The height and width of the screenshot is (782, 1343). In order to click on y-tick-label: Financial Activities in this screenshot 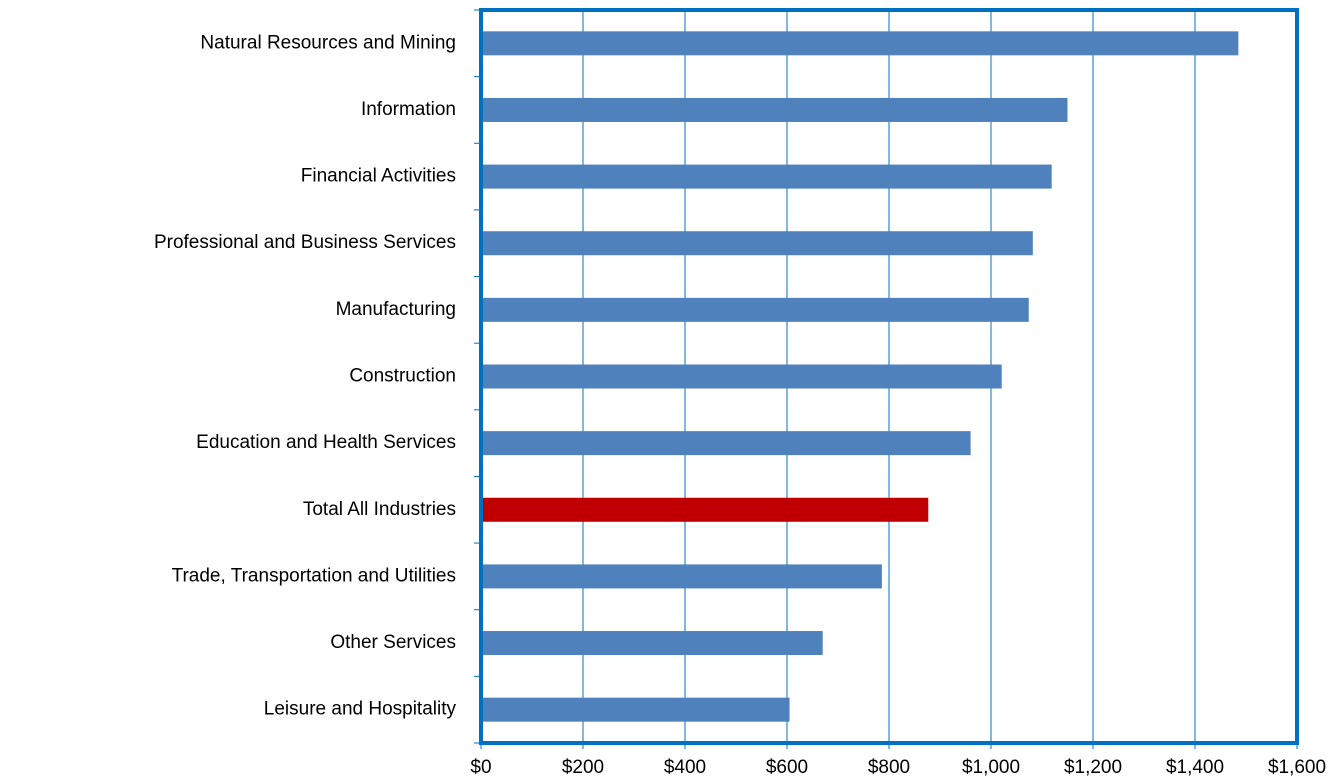, I will do `click(378, 176)`.